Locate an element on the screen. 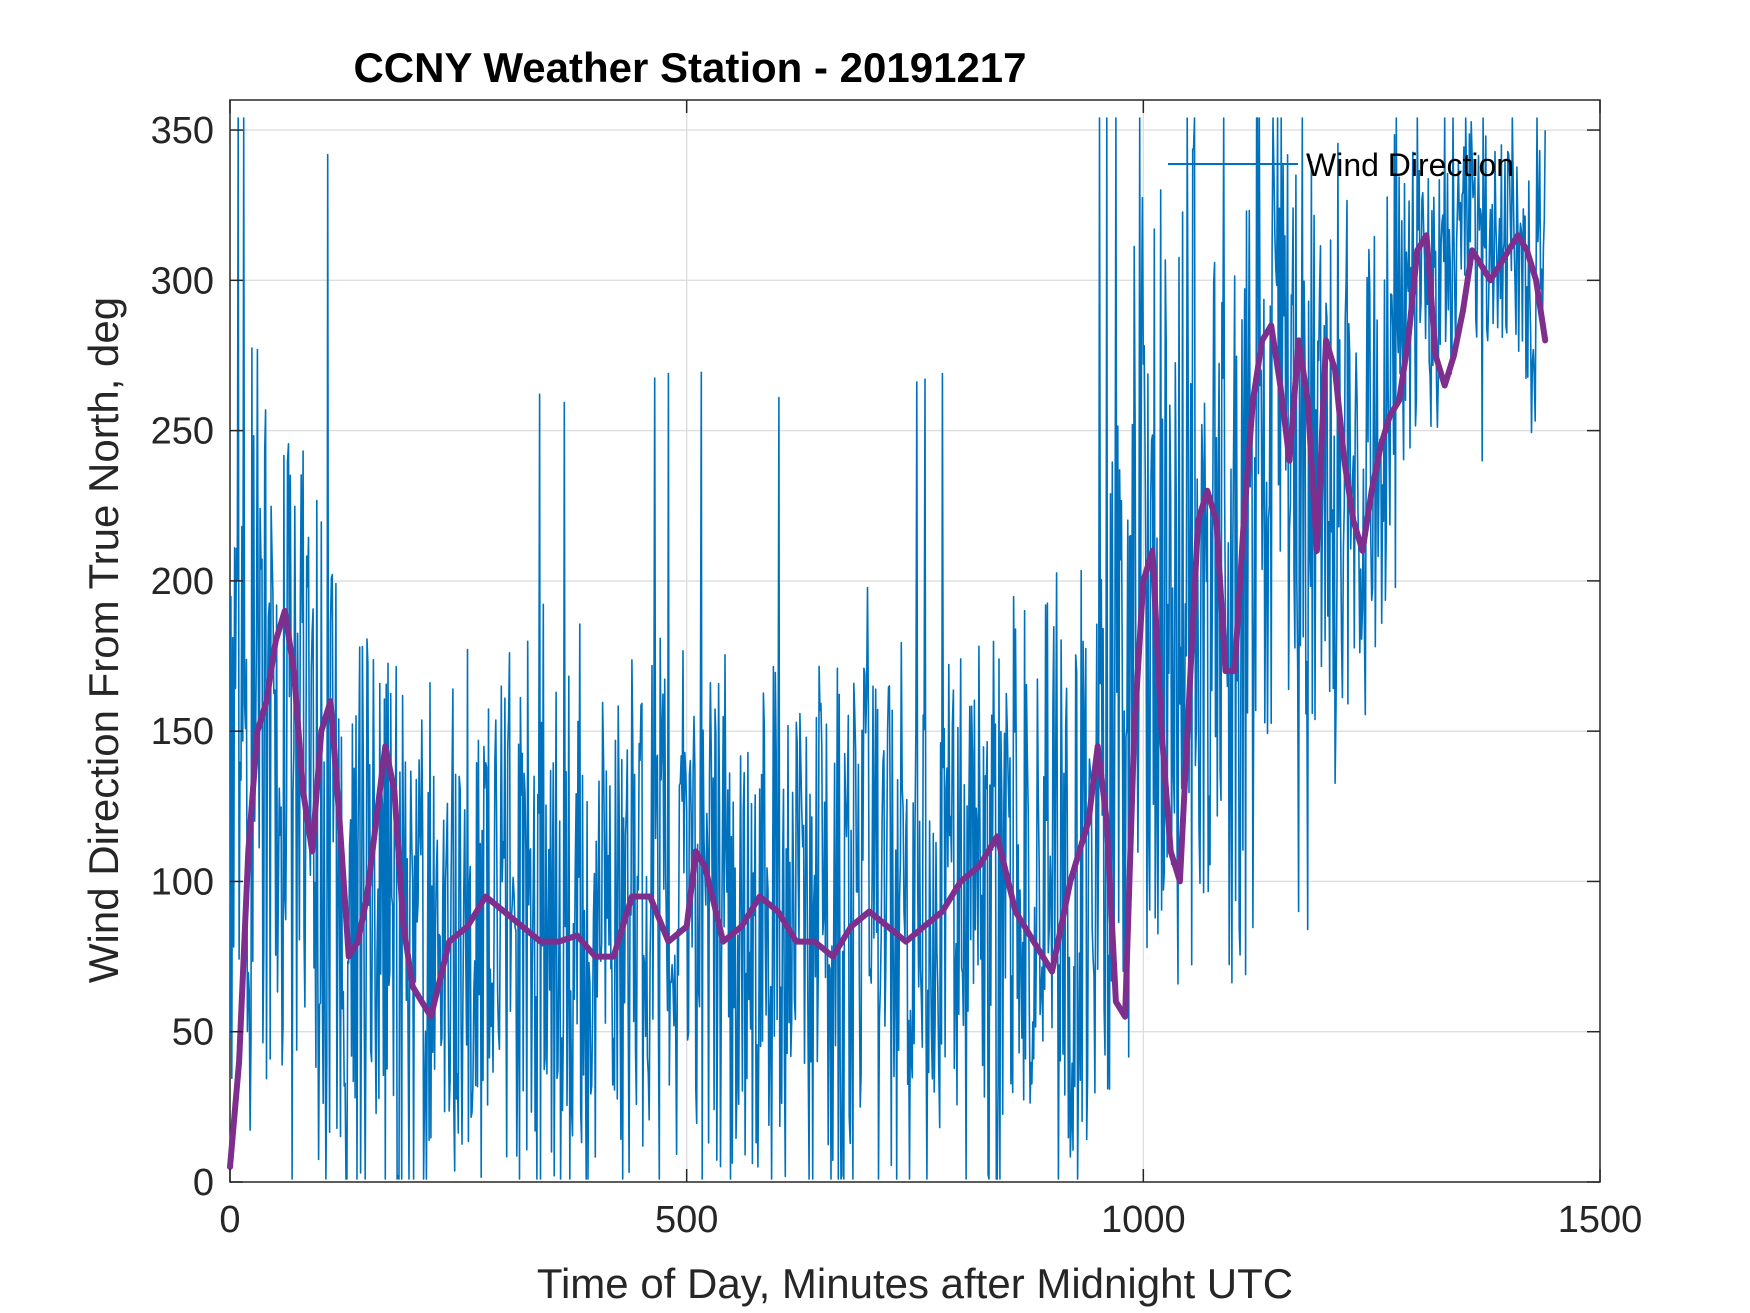 This screenshot has height=1313, width=1750. x-tick-label: 1500 is located at coordinates (1600, 1220).